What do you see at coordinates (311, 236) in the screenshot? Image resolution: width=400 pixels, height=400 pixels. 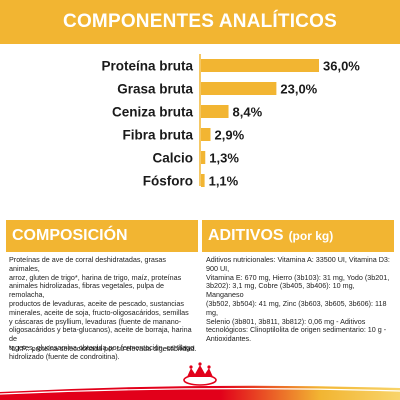 I see `aditivos-subtitle: (por kg)` at bounding box center [311, 236].